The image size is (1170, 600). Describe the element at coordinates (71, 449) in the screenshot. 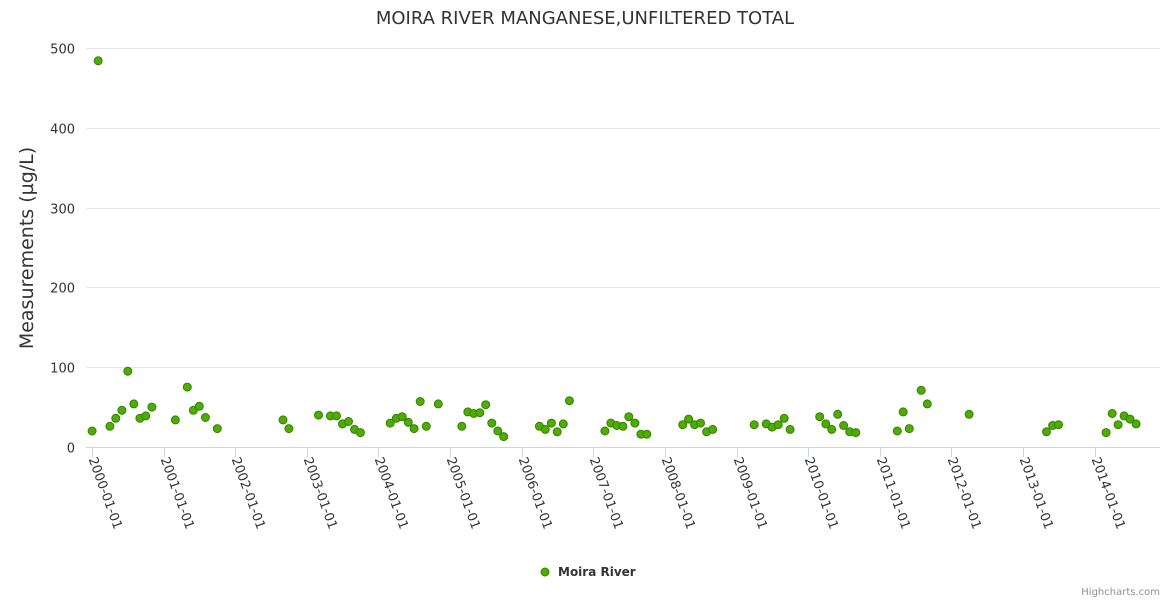

I see `y-tick-label: 0` at that location.